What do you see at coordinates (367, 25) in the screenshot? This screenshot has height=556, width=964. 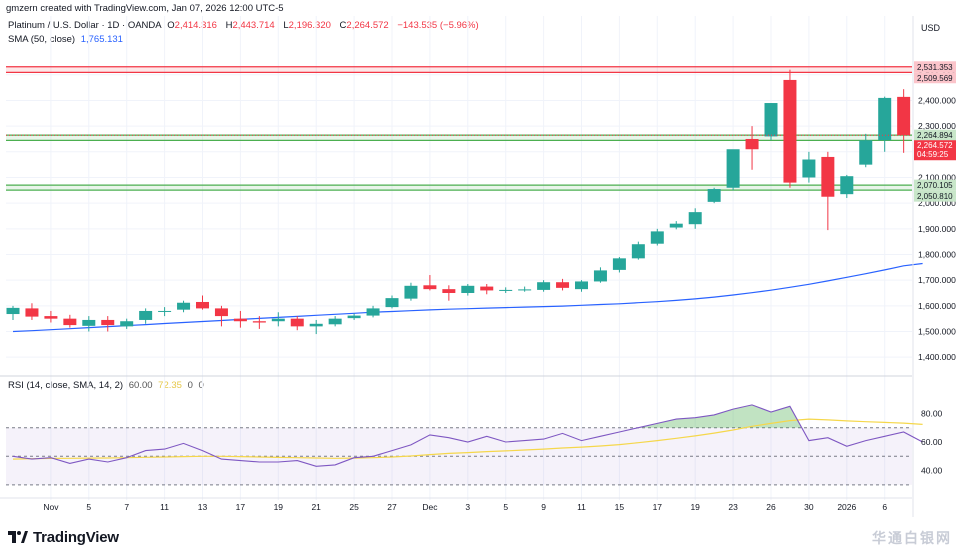 I see `close-value: 2,264.572` at bounding box center [367, 25].